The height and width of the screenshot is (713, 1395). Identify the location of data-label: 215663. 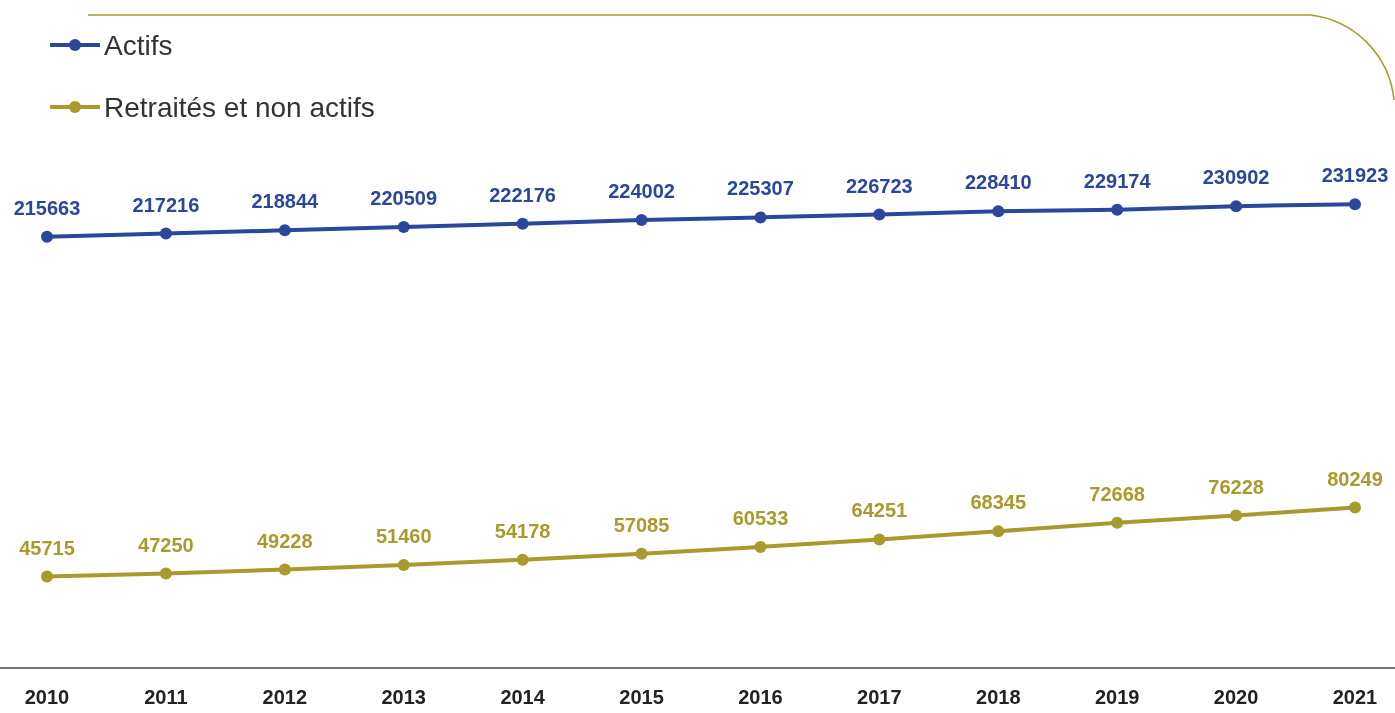
(47, 207).